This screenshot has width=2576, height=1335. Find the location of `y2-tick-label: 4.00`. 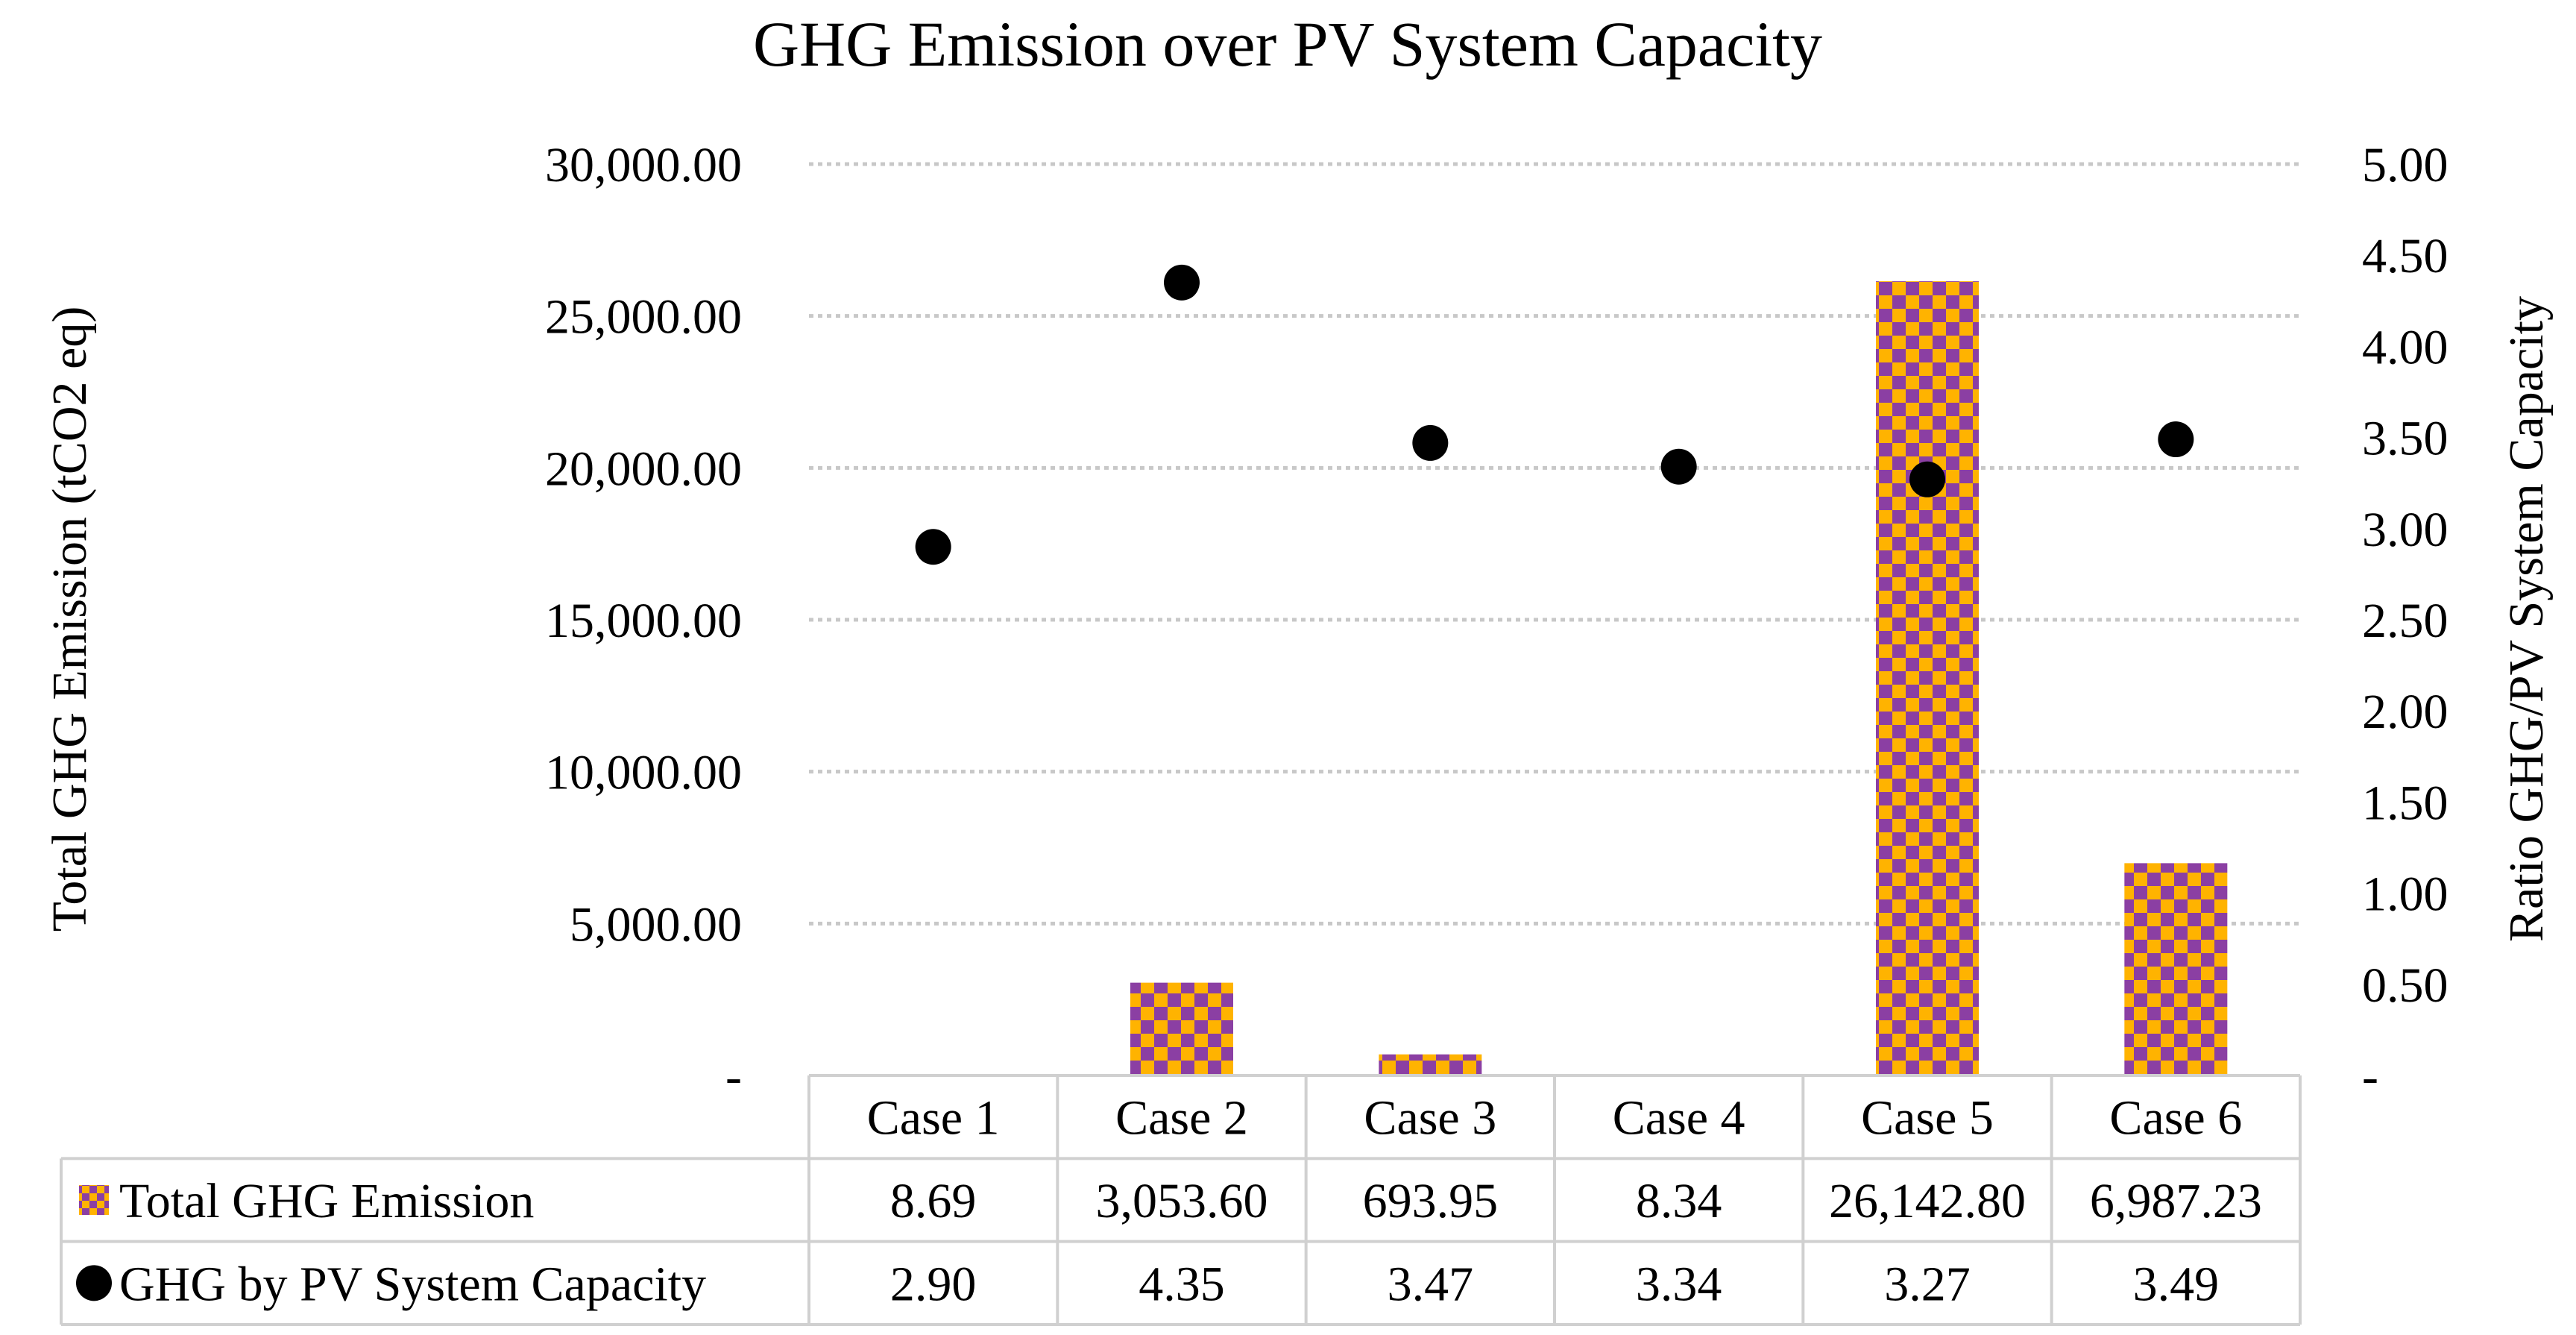

y2-tick-label: 4.00 is located at coordinates (2405, 347).